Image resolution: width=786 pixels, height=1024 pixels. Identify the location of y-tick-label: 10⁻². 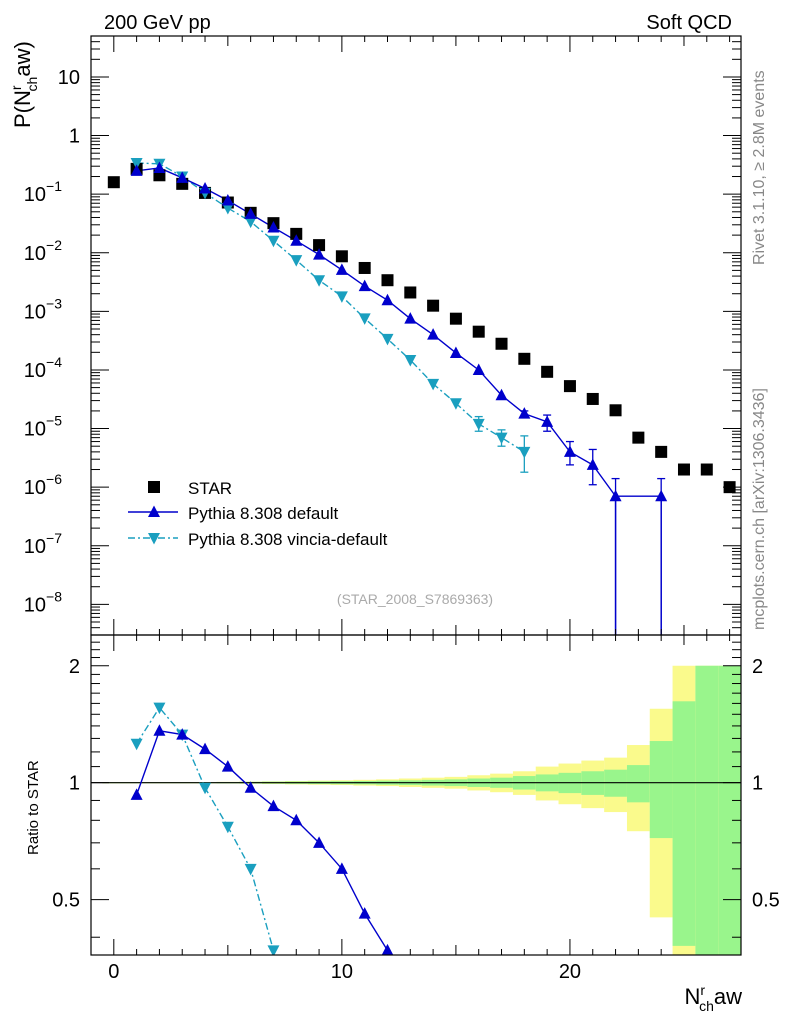
(43, 251).